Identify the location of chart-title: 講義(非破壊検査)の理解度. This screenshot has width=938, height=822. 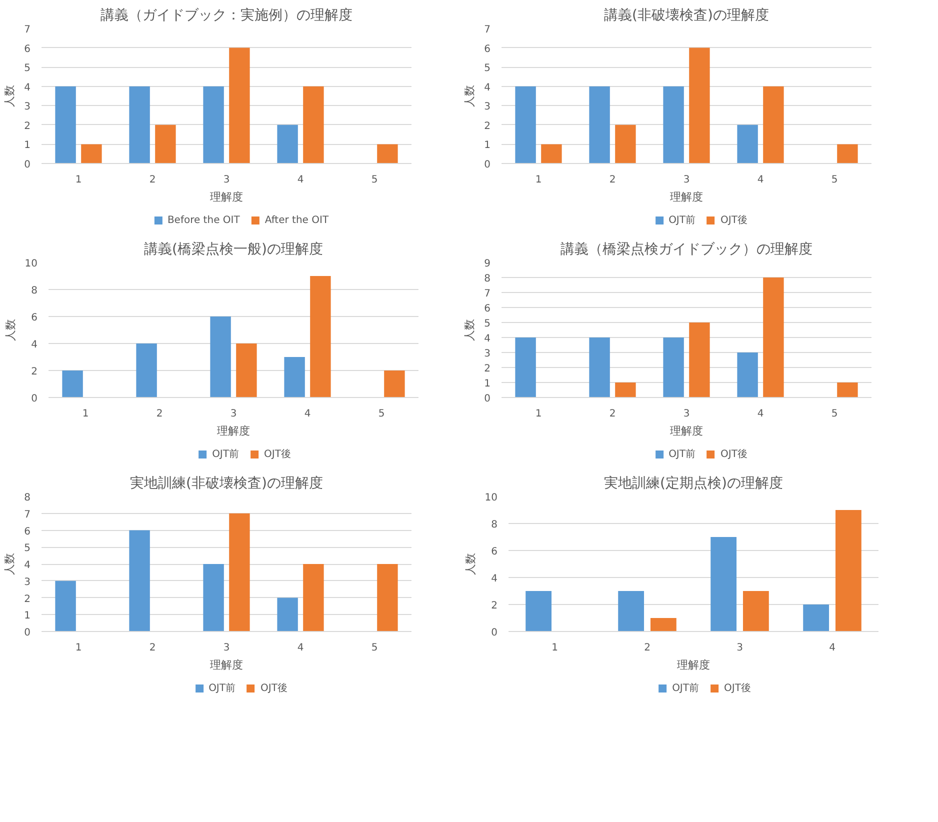
(686, 16).